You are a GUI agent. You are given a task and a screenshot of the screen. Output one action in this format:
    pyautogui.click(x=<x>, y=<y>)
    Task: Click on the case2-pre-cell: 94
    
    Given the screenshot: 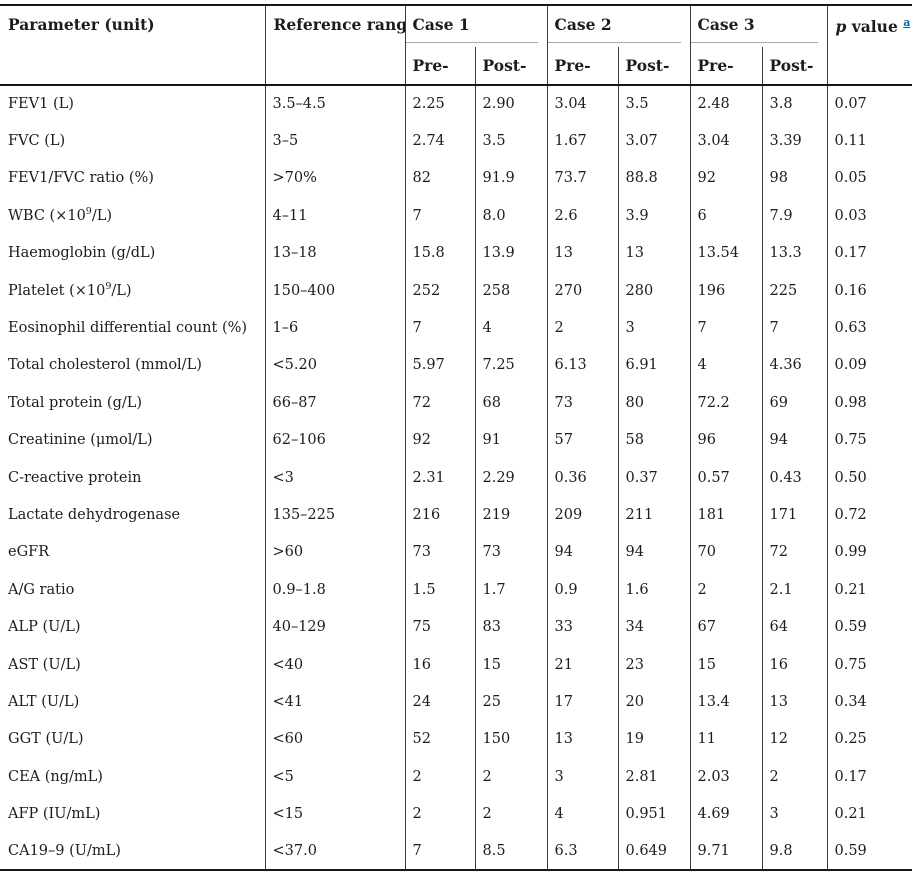 What is the action you would take?
    pyautogui.click(x=582, y=552)
    